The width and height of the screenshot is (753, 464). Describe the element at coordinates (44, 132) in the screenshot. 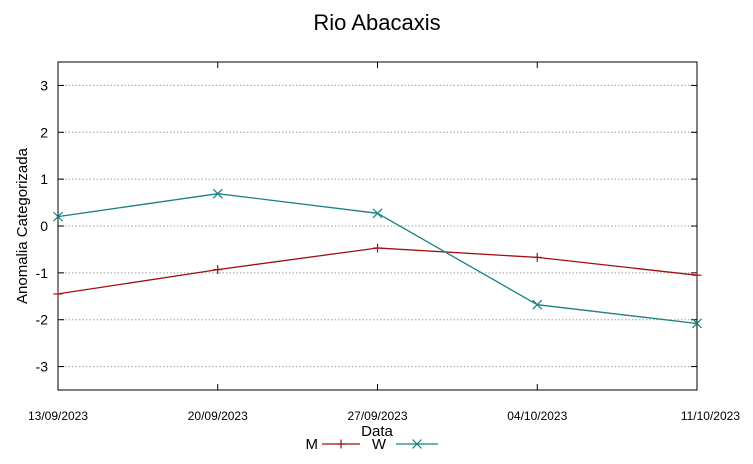

I see `y-tick-label: 2` at that location.